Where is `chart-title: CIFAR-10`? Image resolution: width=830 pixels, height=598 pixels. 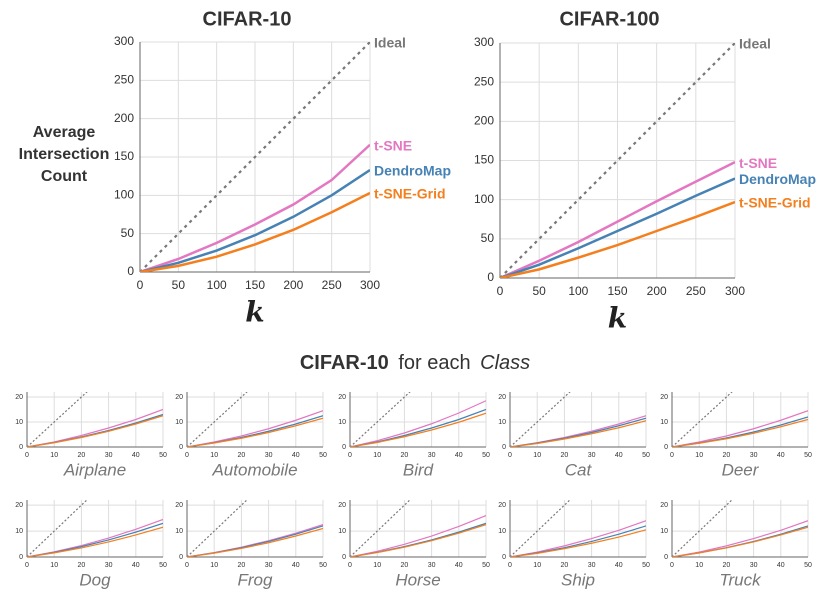 chart-title: CIFAR-10 is located at coordinates (247, 19).